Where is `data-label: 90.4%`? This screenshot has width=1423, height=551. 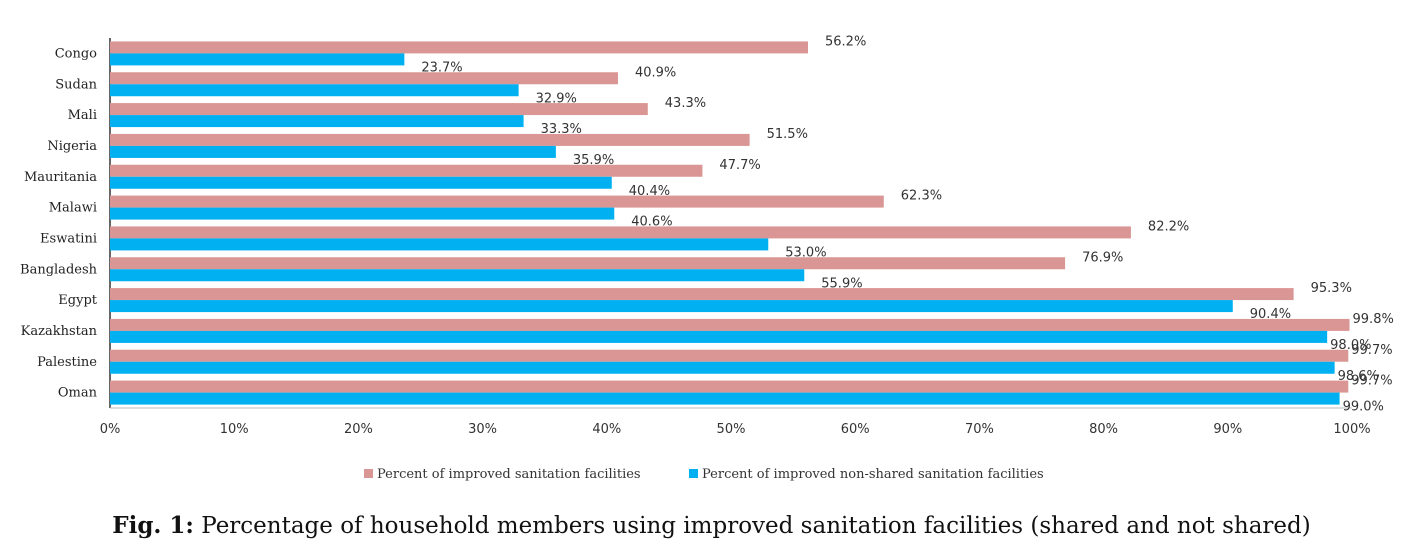
data-label: 90.4% is located at coordinates (1270, 314).